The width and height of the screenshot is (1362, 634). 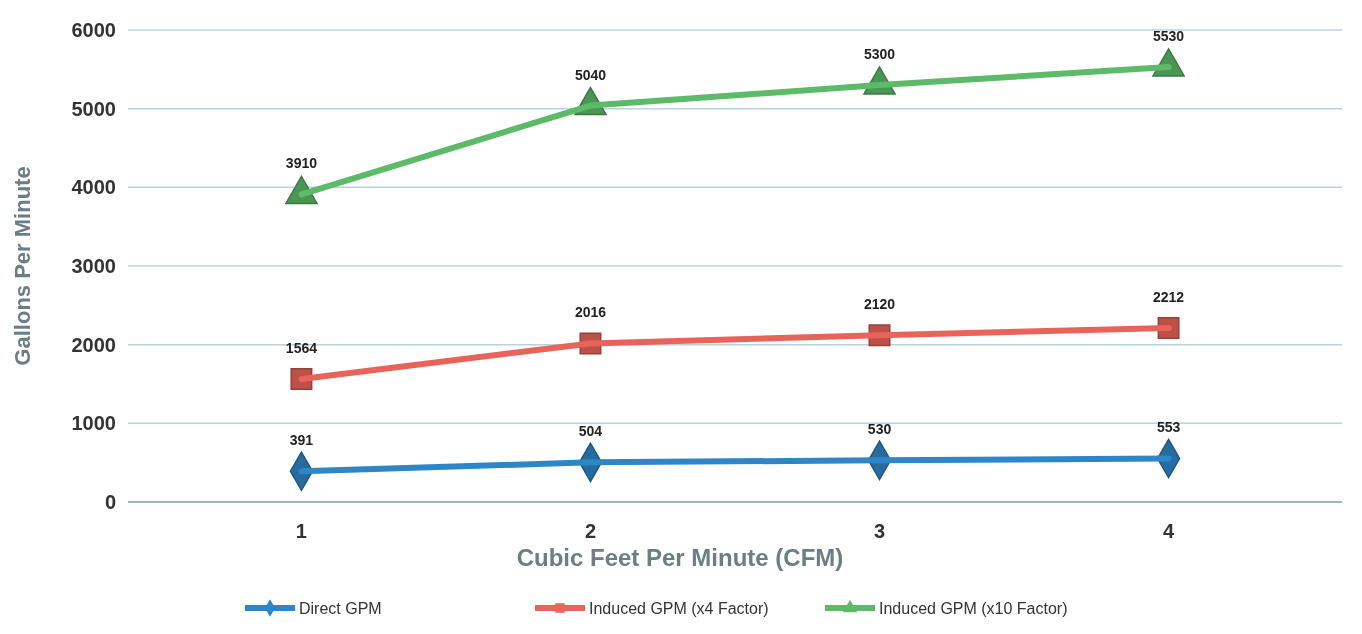 I want to click on legend-label: Induced GPM (x4 Factor), so click(x=679, y=608).